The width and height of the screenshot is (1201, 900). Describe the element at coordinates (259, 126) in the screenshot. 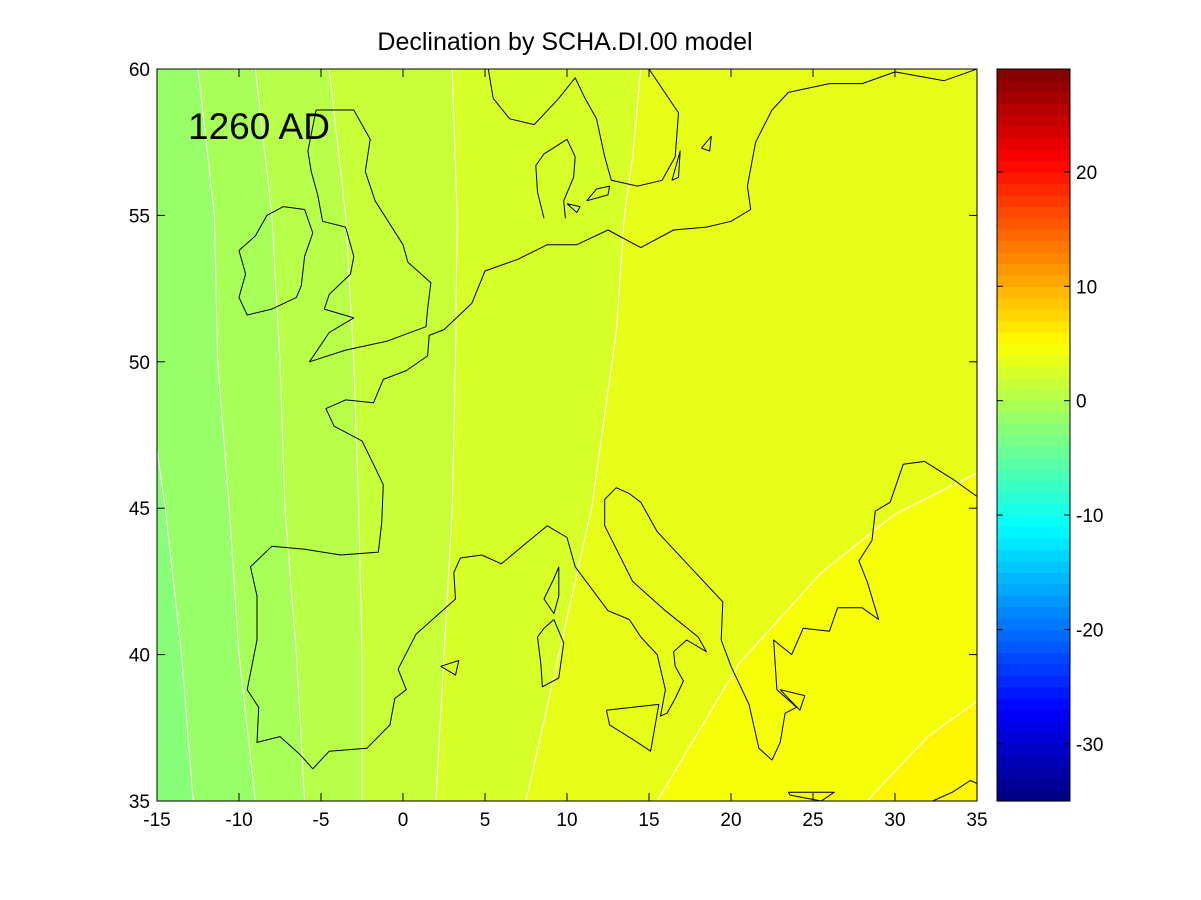

I see `year-annotation: 1260 AD` at that location.